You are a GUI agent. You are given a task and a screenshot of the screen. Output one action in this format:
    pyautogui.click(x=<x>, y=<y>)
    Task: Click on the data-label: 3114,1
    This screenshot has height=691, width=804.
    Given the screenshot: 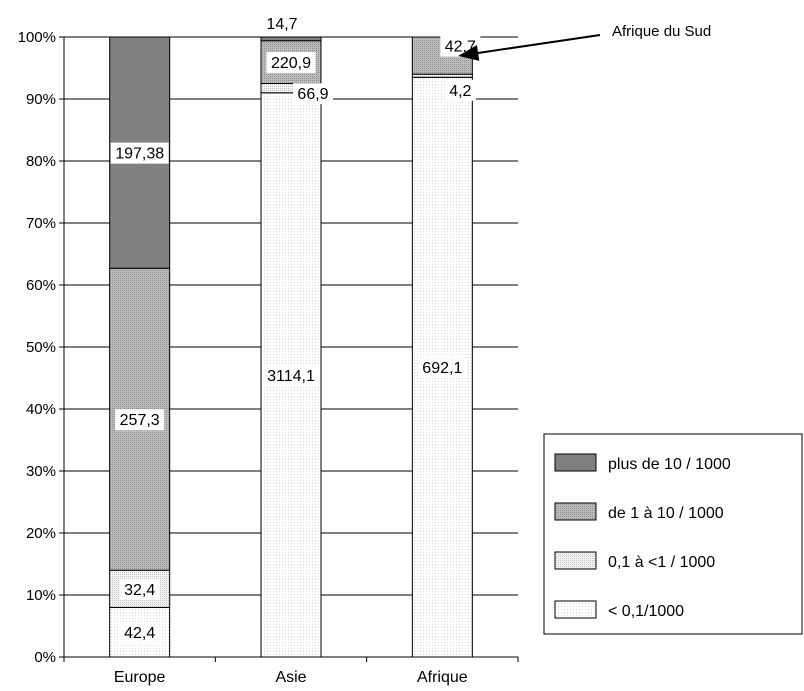 What is the action you would take?
    pyautogui.click(x=291, y=376)
    